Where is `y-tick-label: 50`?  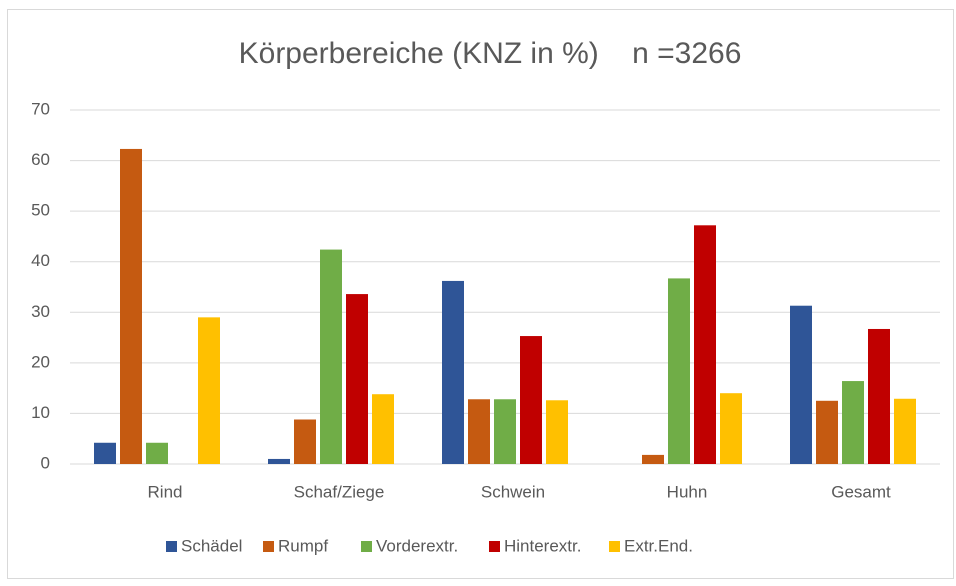
y-tick-label: 50 is located at coordinates (40, 210).